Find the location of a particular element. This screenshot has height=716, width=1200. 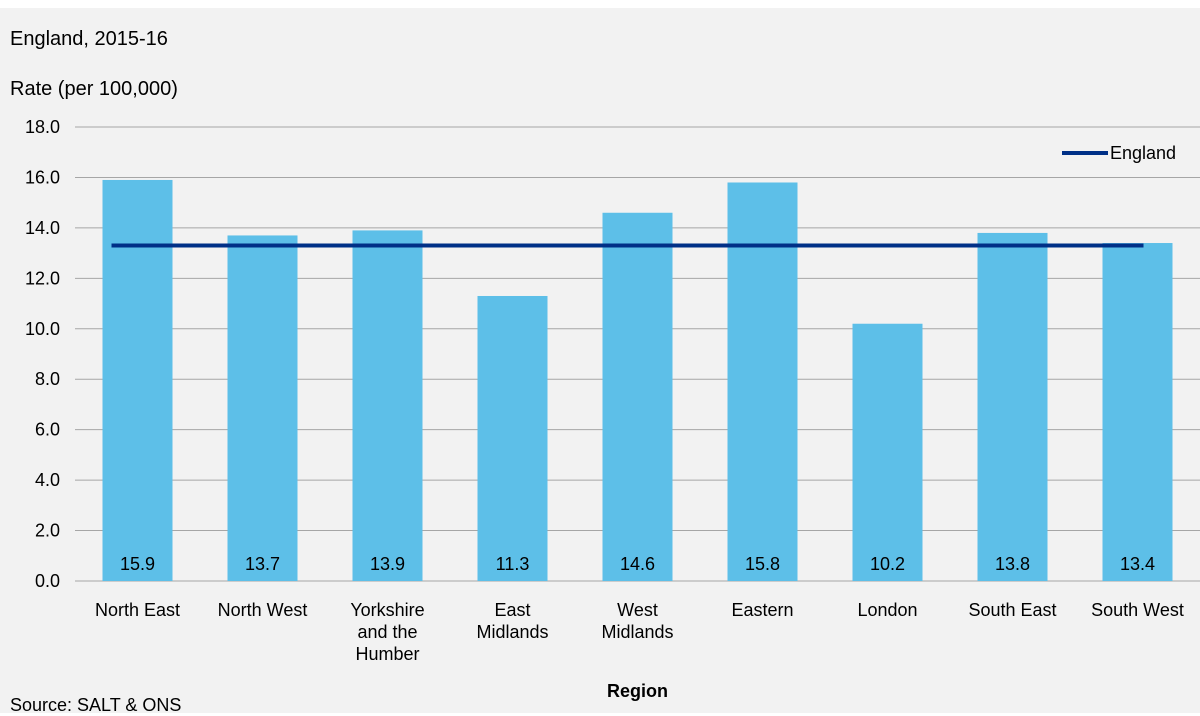

y-tick-label: 10.0 is located at coordinates (42, 329).